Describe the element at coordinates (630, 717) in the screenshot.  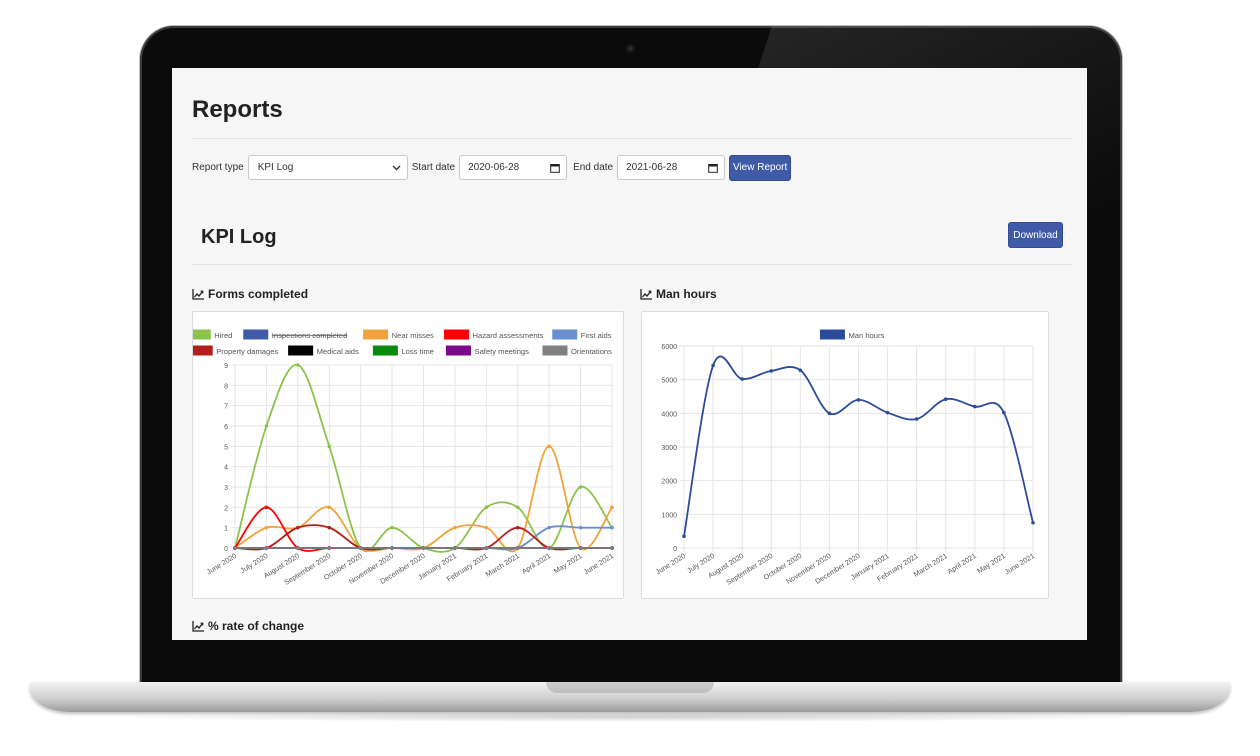
I see `laptop-shadow` at that location.